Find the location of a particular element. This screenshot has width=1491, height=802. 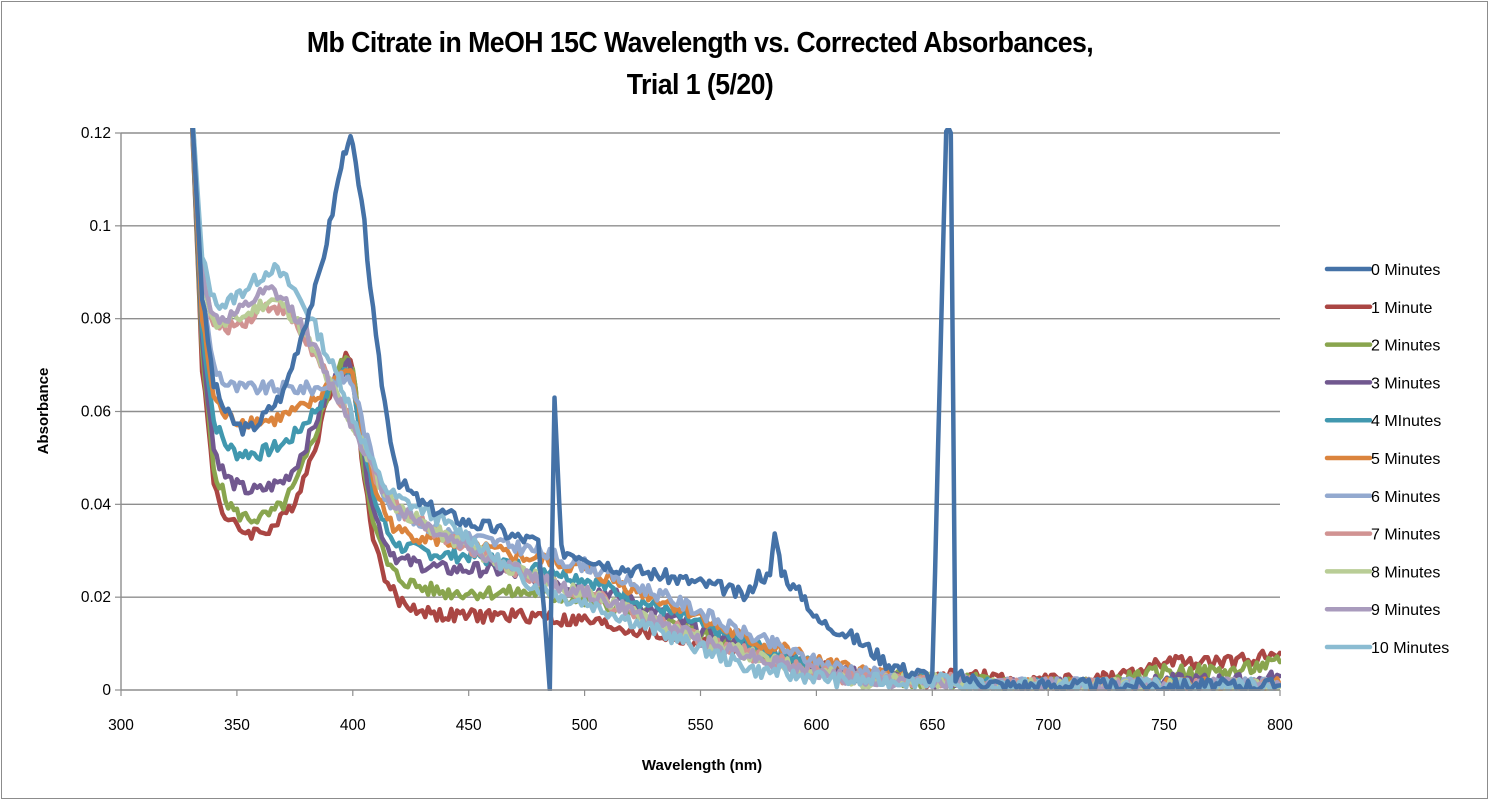

legend-item: 10 Minutes is located at coordinates (1386, 648).